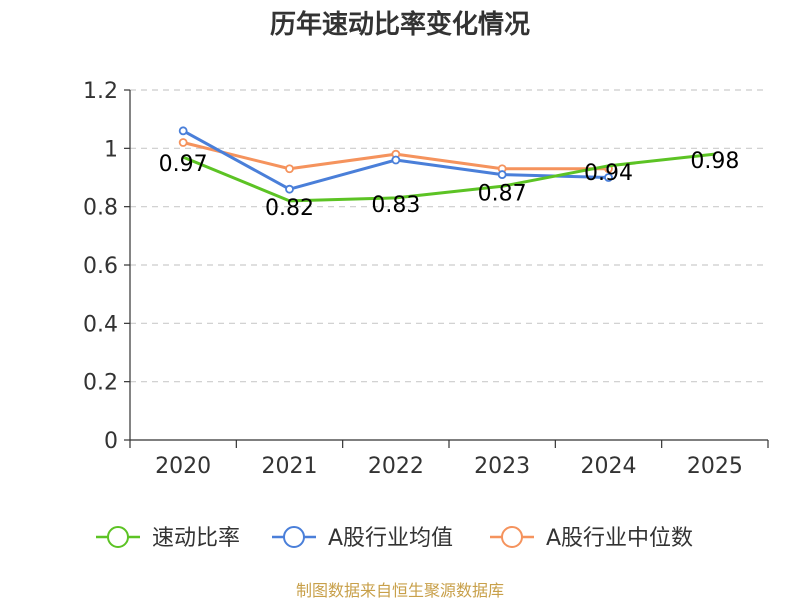 Image resolution: width=800 pixels, height=600 pixels. I want to click on x-tick-label-2: 2022, so click(396, 466).